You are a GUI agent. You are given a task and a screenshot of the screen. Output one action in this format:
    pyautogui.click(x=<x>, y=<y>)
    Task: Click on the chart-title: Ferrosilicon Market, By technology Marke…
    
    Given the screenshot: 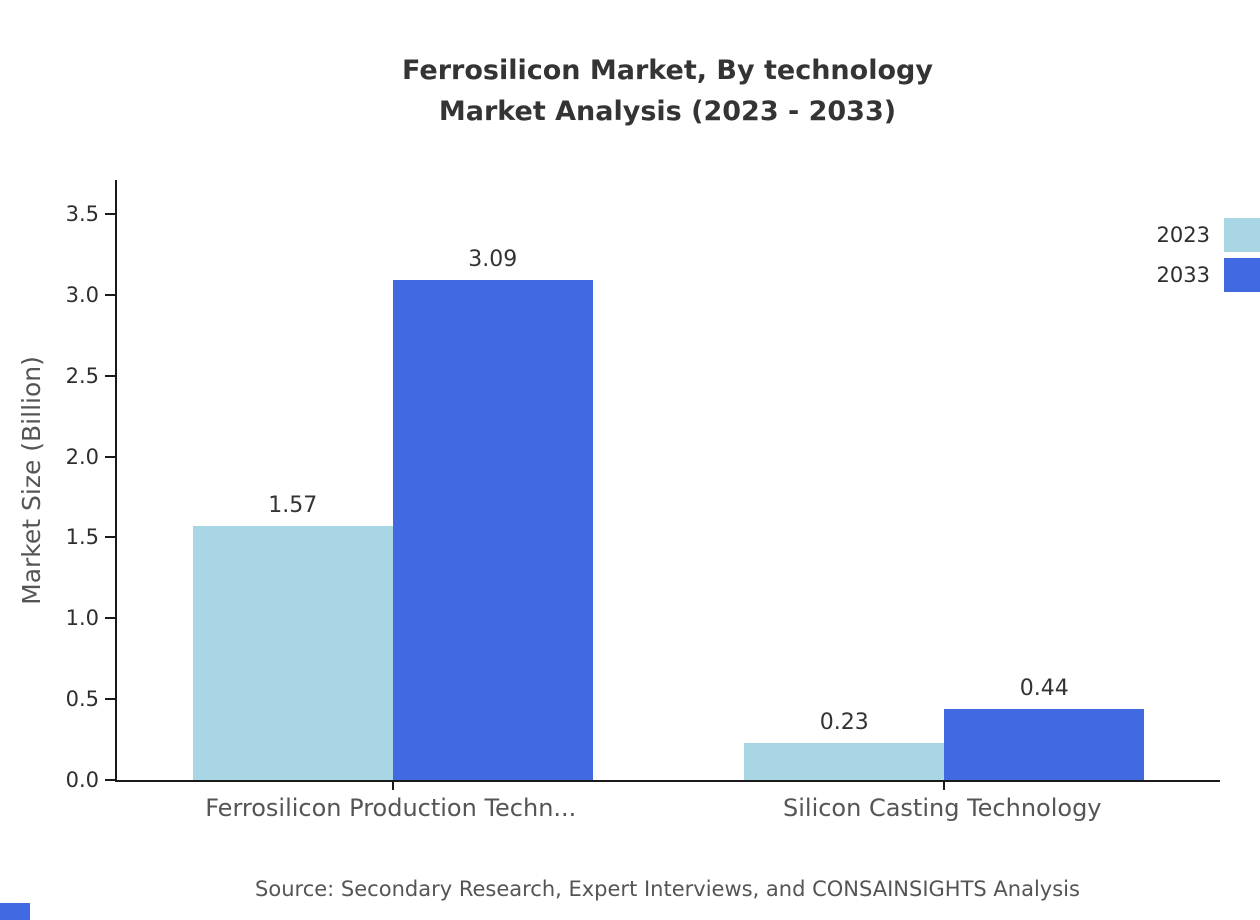 What is the action you would take?
    pyautogui.click(x=667, y=91)
    